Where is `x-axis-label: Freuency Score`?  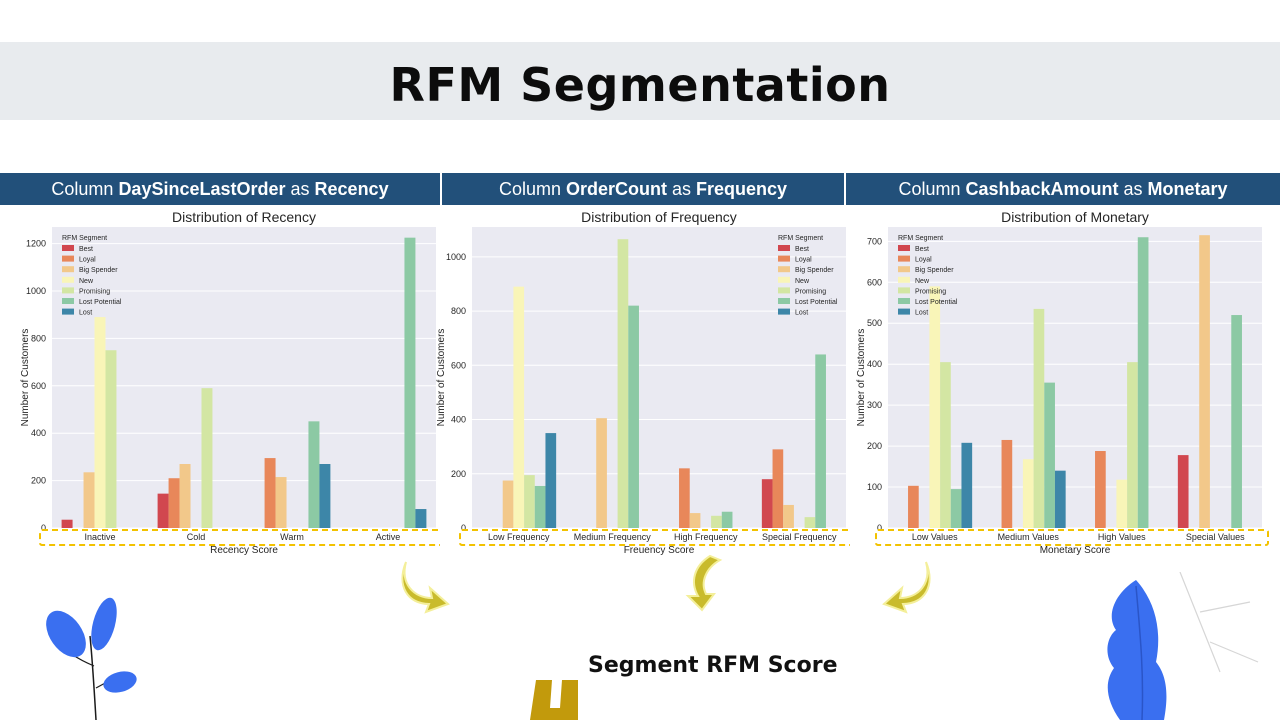
x-axis-label: Freuency Score is located at coordinates (659, 550).